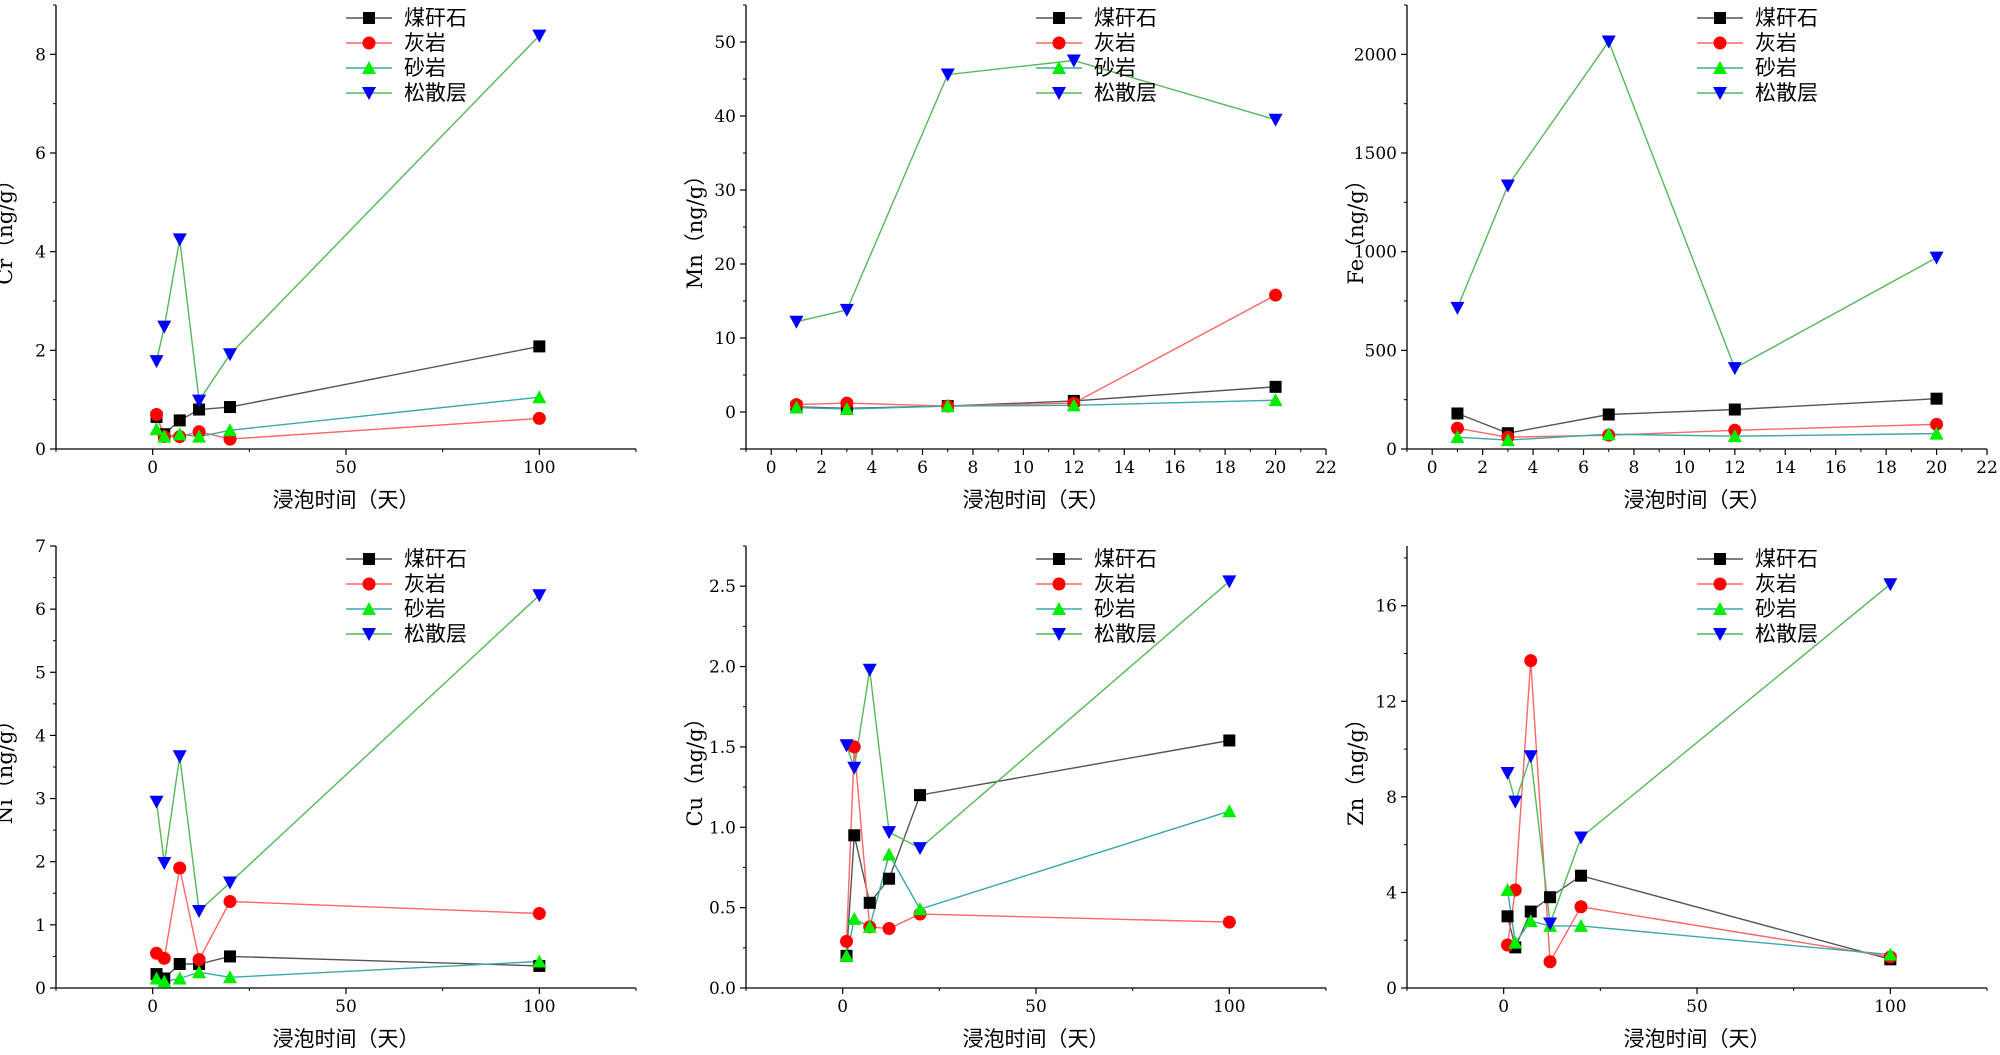  Describe the element at coordinates (1386, 702) in the screenshot. I see `y-tick-label: 12` at that location.